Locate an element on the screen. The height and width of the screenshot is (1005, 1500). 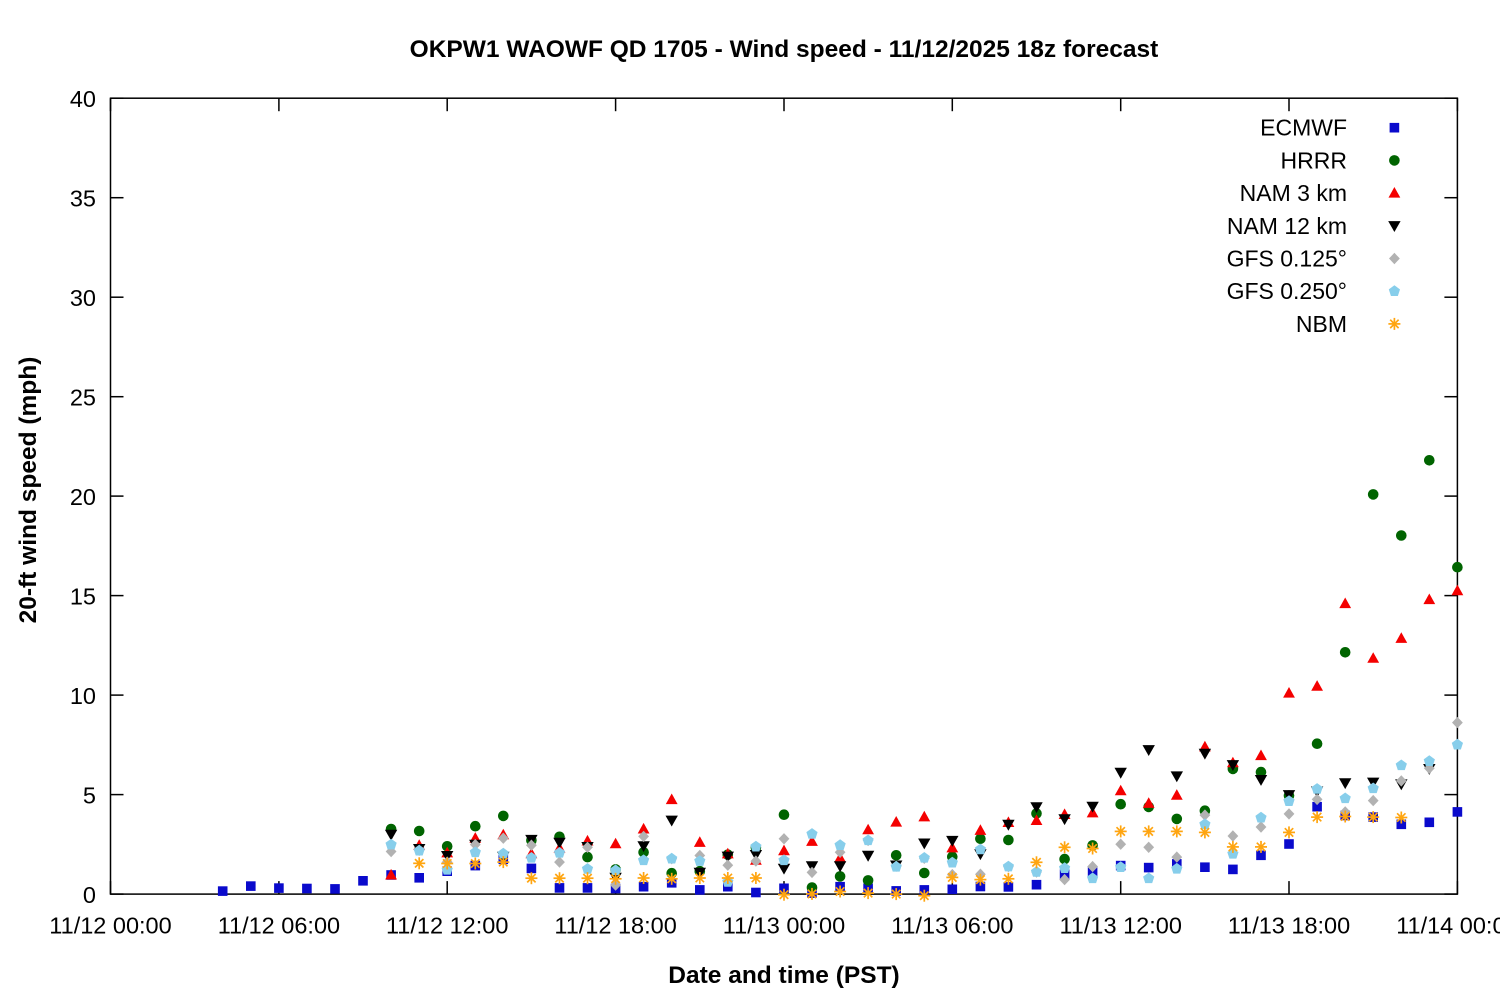
svg-text: 11/13 06:00 is located at coordinates (952, 926).